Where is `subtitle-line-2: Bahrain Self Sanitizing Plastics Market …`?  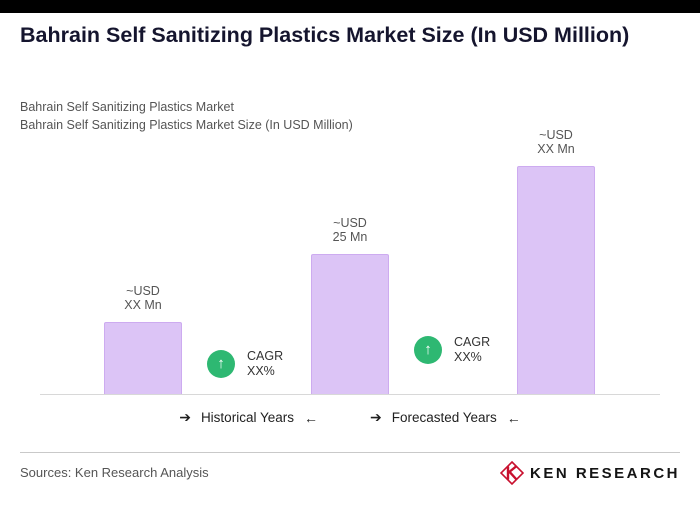 subtitle-line-2: Bahrain Self Sanitizing Plastics Market … is located at coordinates (186, 125).